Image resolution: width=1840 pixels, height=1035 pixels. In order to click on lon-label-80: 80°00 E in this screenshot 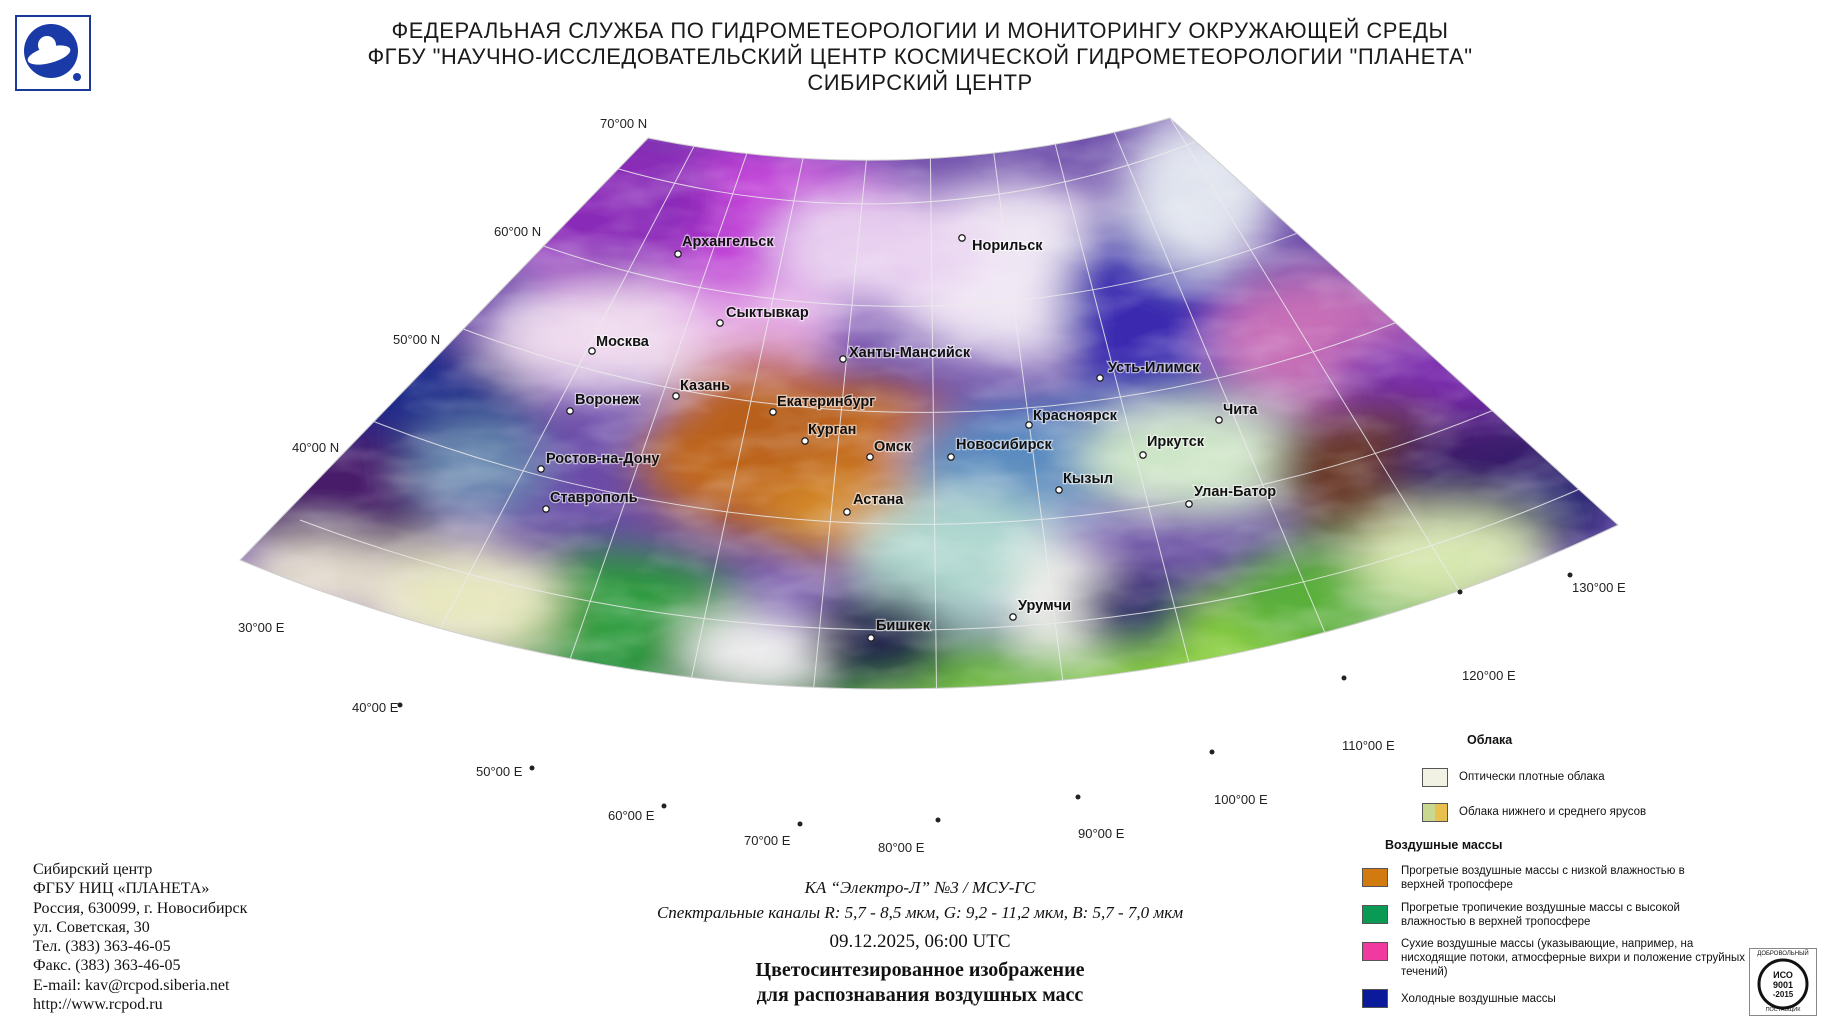, I will do `click(901, 847)`.